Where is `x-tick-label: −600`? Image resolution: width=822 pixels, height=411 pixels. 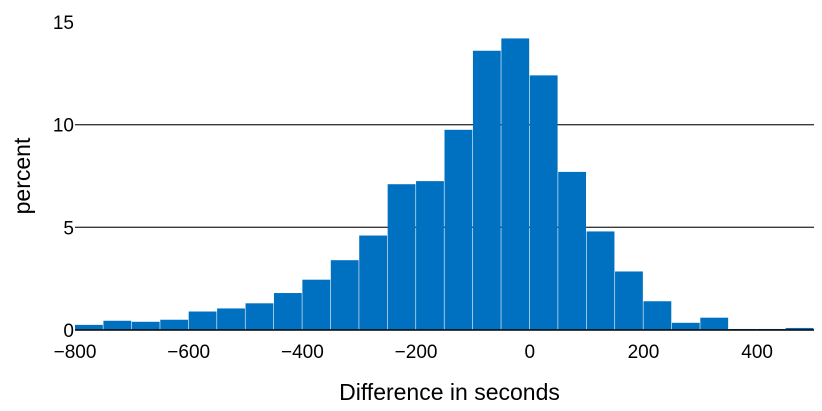 x-tick-label: −600 is located at coordinates (188, 352).